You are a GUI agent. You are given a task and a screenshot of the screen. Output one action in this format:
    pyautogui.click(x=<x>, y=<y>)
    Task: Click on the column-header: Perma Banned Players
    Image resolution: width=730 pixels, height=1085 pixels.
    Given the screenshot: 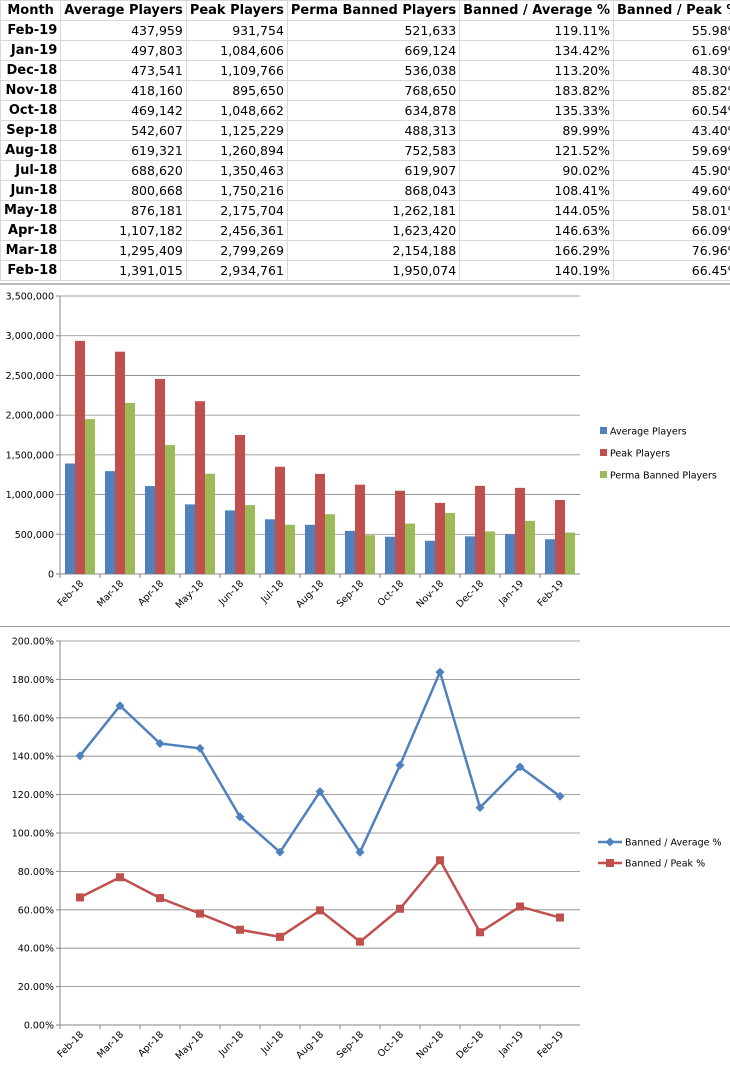 What is the action you would take?
    pyautogui.click(x=373, y=11)
    